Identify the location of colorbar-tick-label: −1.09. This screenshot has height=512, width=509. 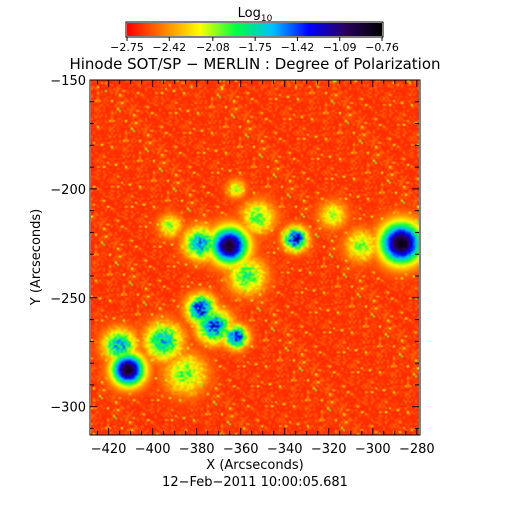
(340, 47).